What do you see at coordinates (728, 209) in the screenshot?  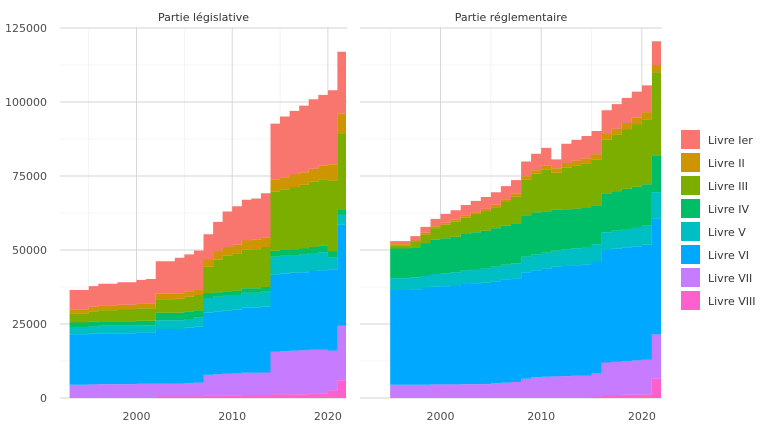 I see `legend-label: Livre IV` at bounding box center [728, 209].